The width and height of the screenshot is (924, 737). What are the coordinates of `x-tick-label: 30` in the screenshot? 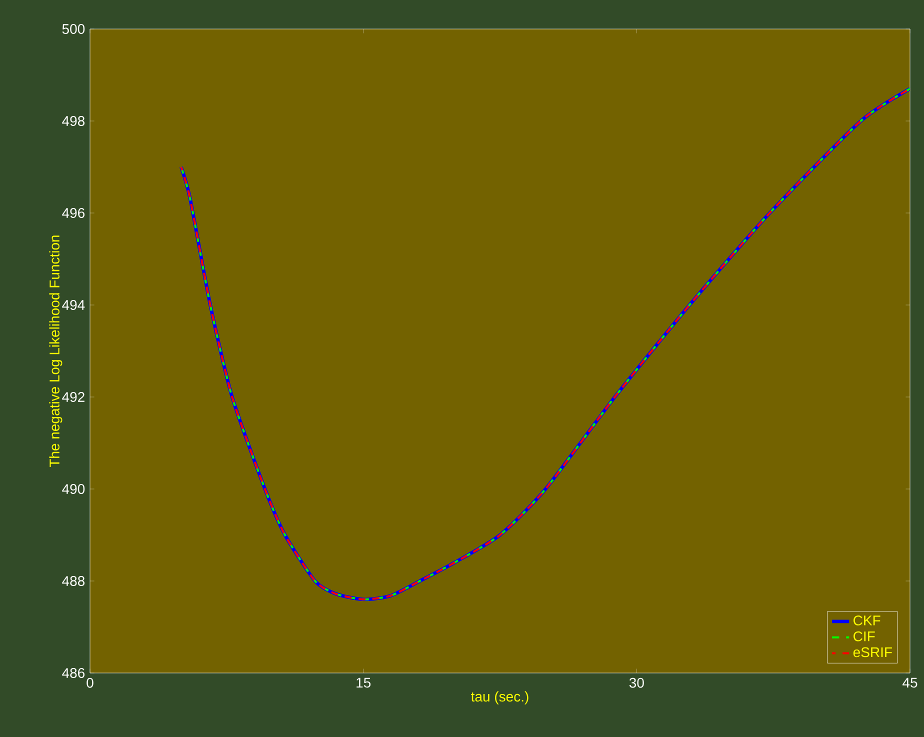 It's located at (636, 683).